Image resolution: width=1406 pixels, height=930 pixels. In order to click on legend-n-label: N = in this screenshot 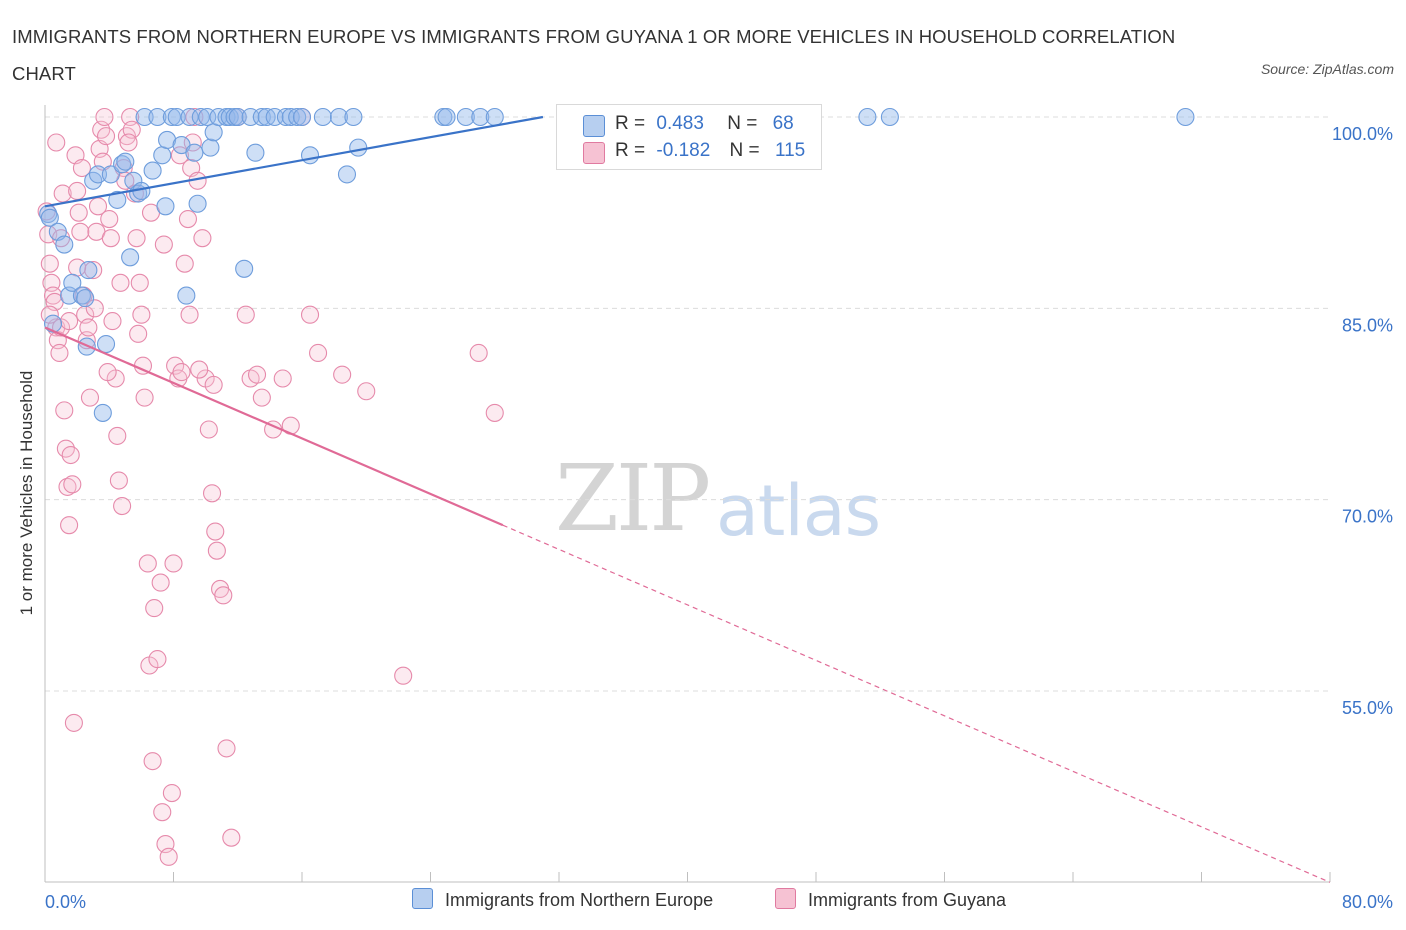, I will do `click(744, 150)`.